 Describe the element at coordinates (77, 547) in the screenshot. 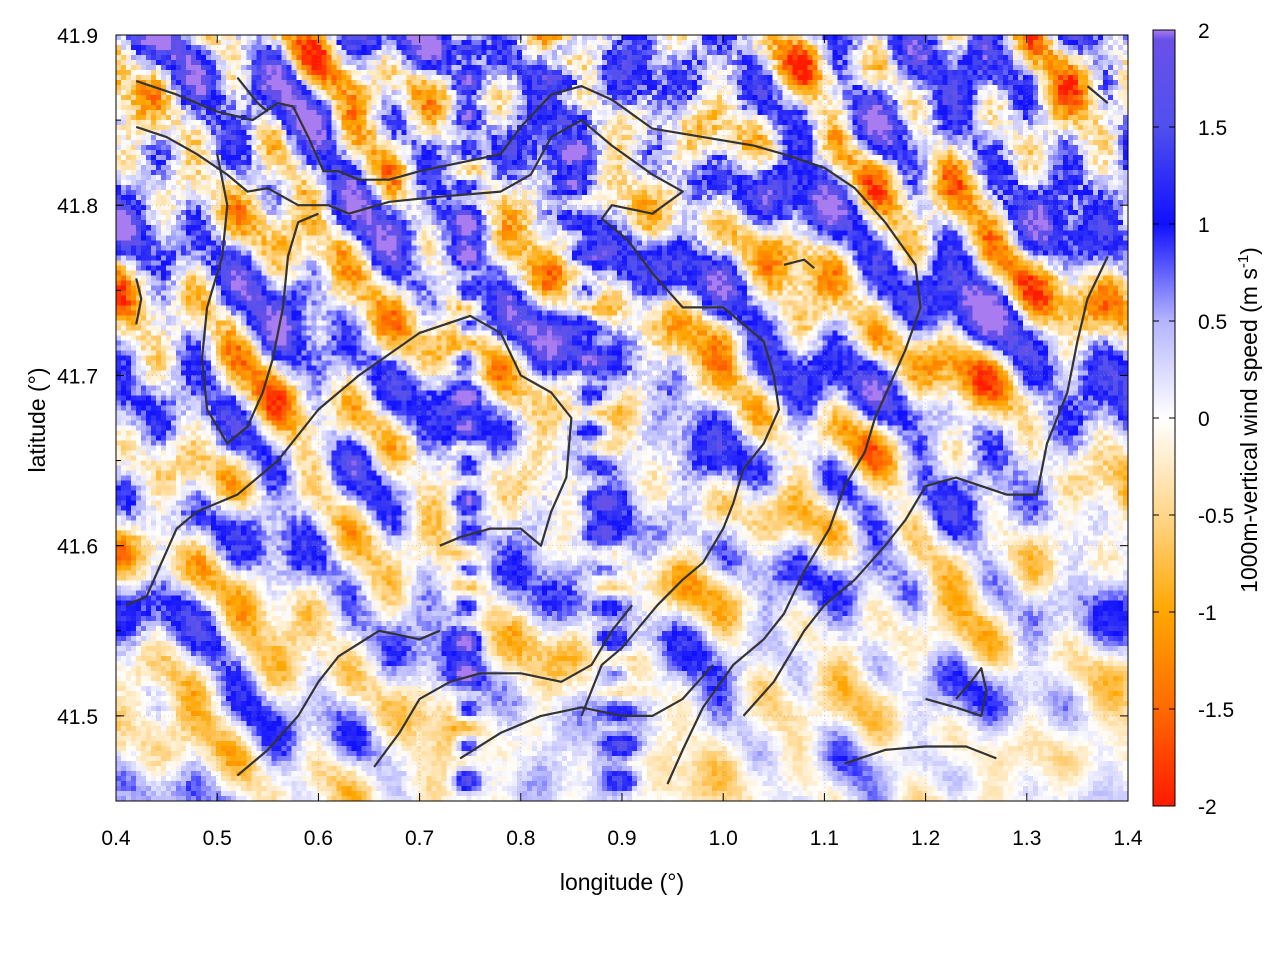

I see `y-tick-label: 41.6` at that location.